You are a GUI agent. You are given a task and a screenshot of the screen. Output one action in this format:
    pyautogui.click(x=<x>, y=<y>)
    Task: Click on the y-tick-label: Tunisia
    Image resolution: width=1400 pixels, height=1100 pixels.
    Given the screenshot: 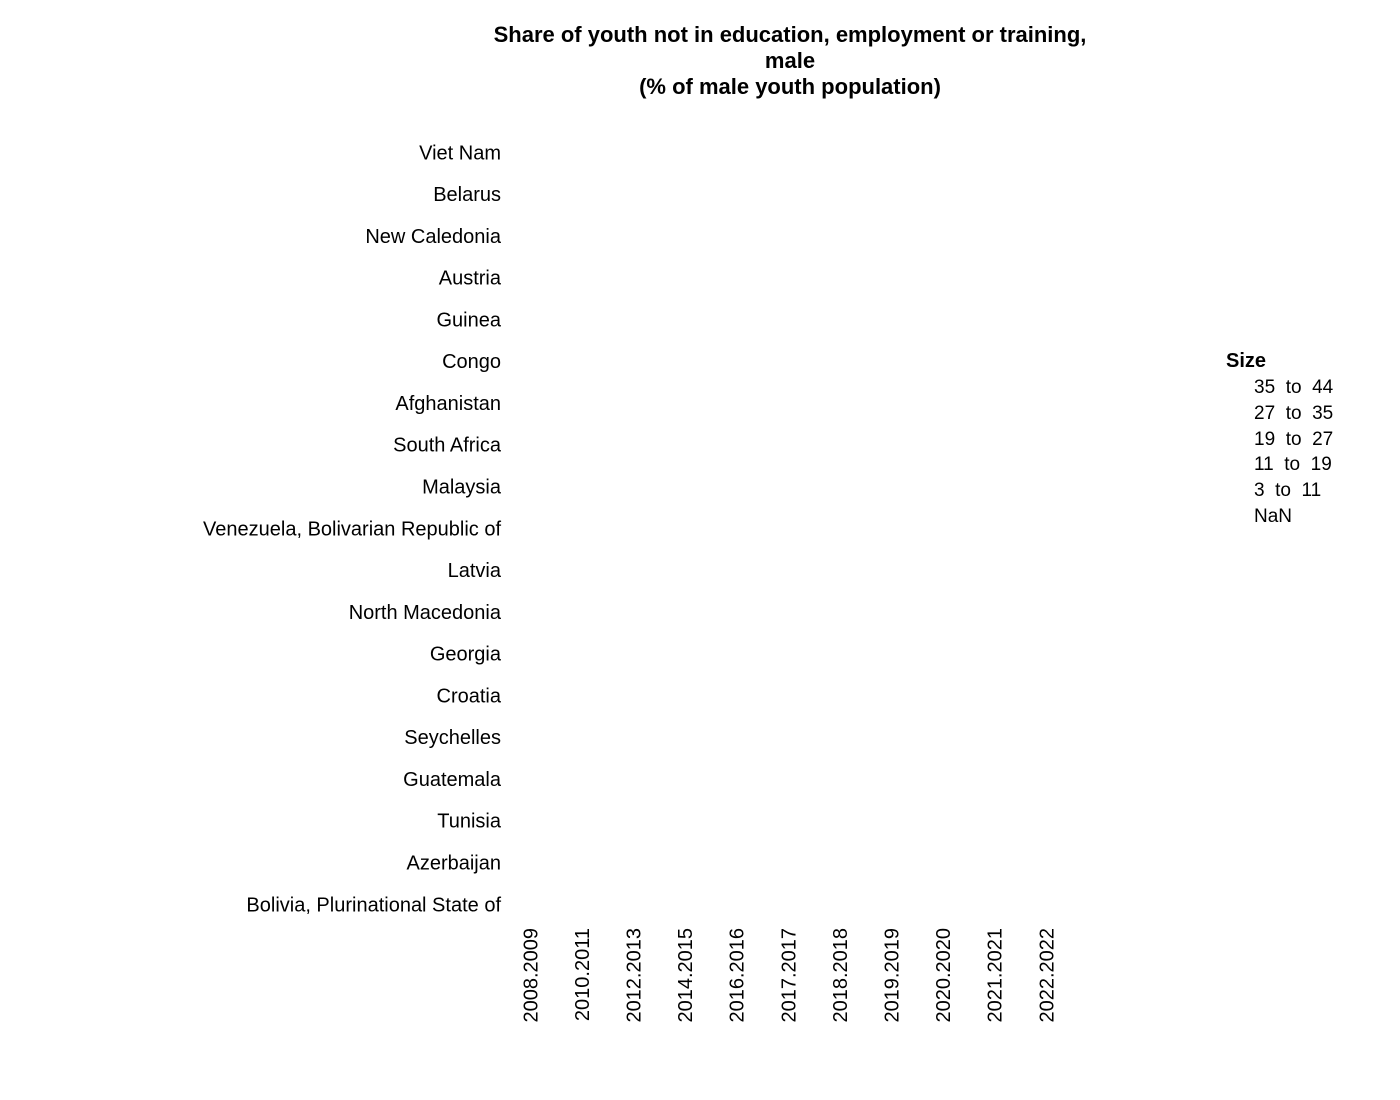 What is the action you would take?
    pyautogui.click(x=469, y=822)
    